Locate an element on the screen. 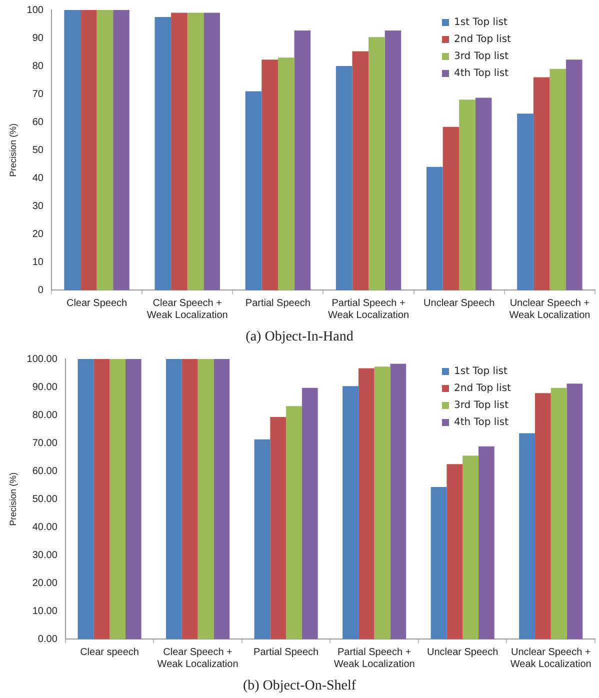  y-tick-label: 100.00 is located at coordinates (42, 359).